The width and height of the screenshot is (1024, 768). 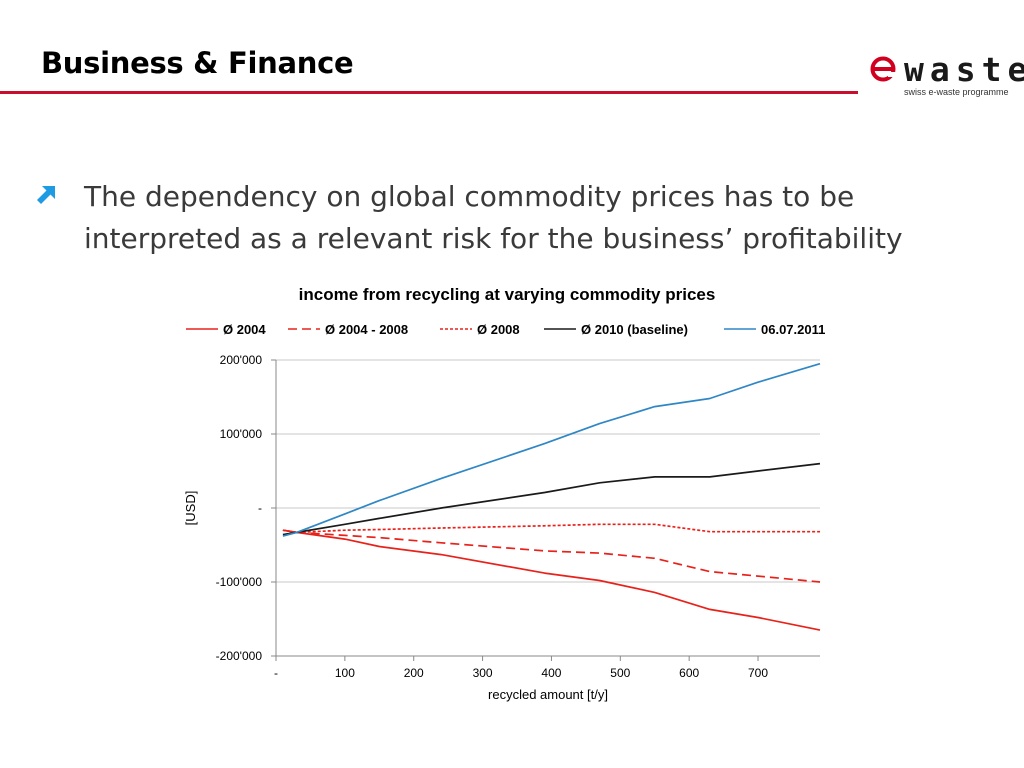 I want to click on legend-label: Ø 2004, so click(x=244, y=329).